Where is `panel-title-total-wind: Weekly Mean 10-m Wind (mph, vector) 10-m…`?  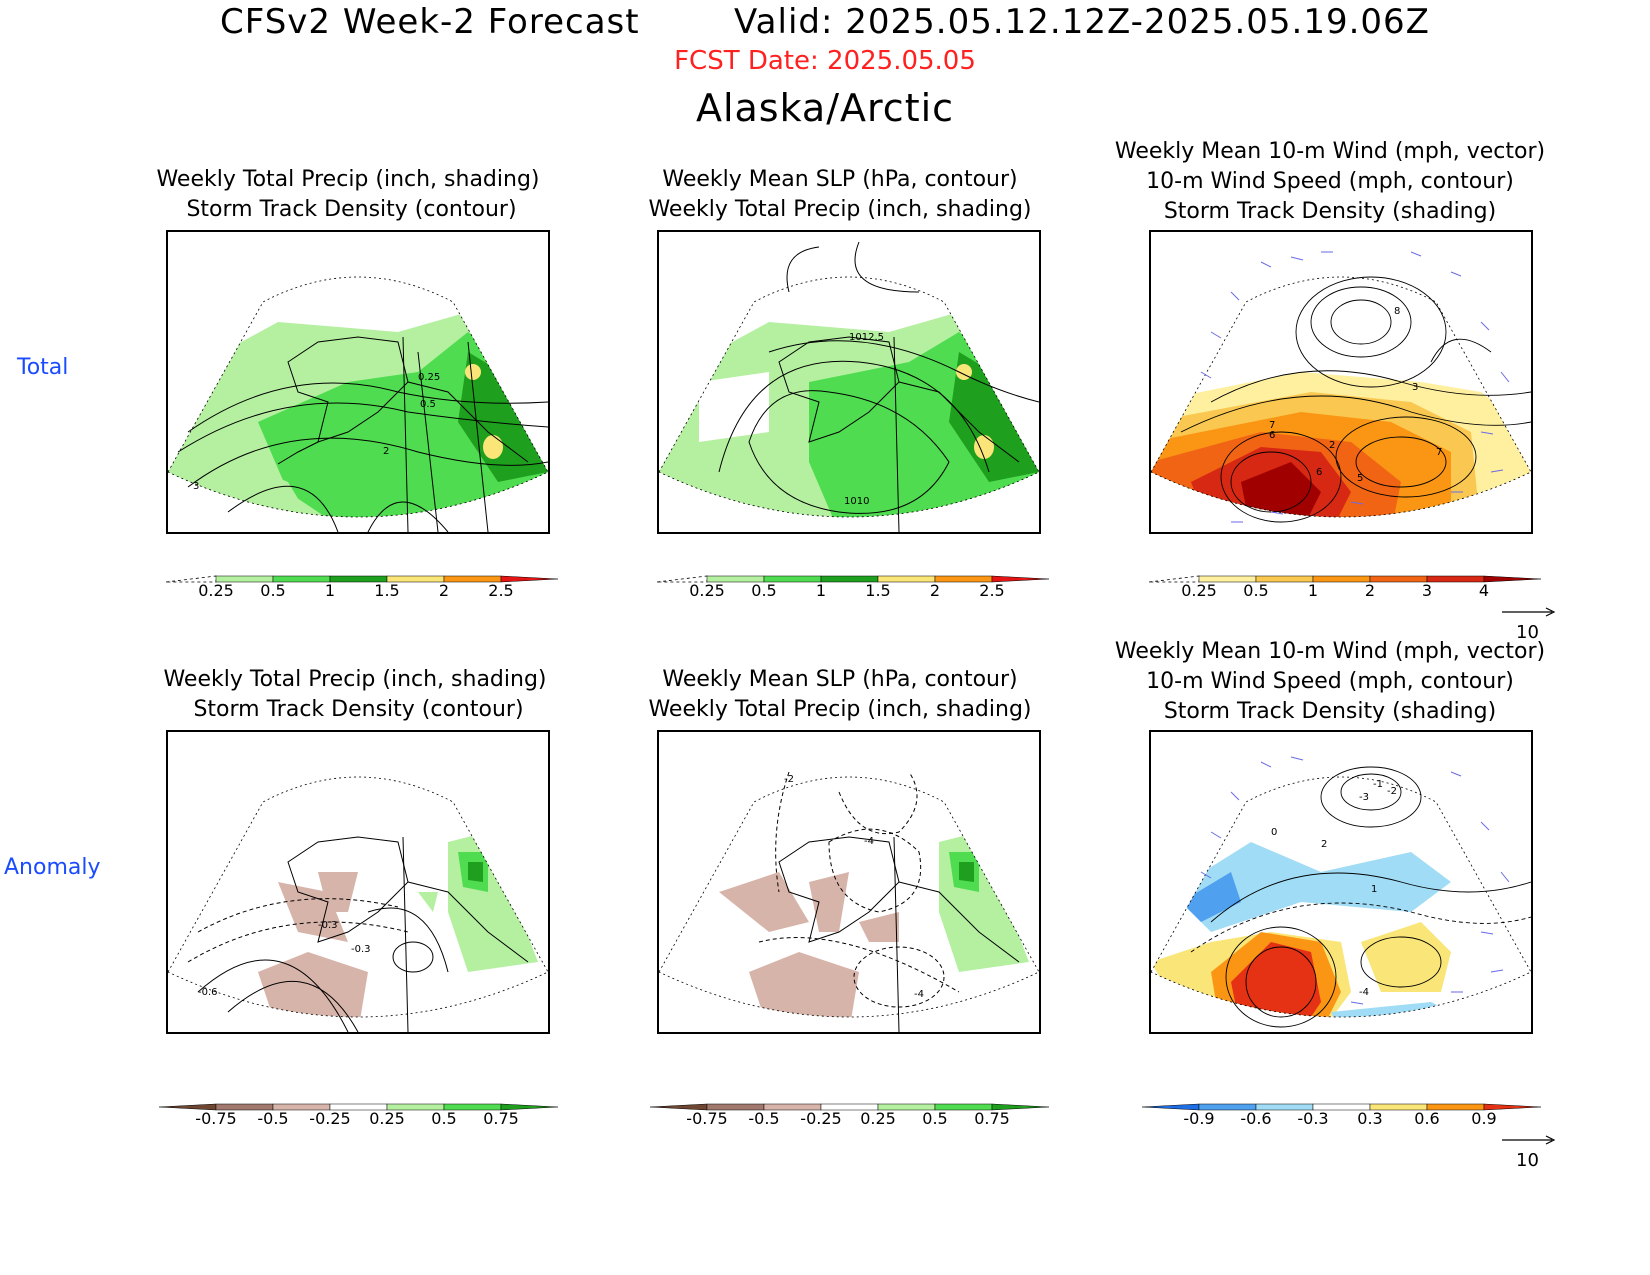
panel-title-total-wind: Weekly Mean 10-m Wind (mph, vector) 10-m… is located at coordinates (1330, 181).